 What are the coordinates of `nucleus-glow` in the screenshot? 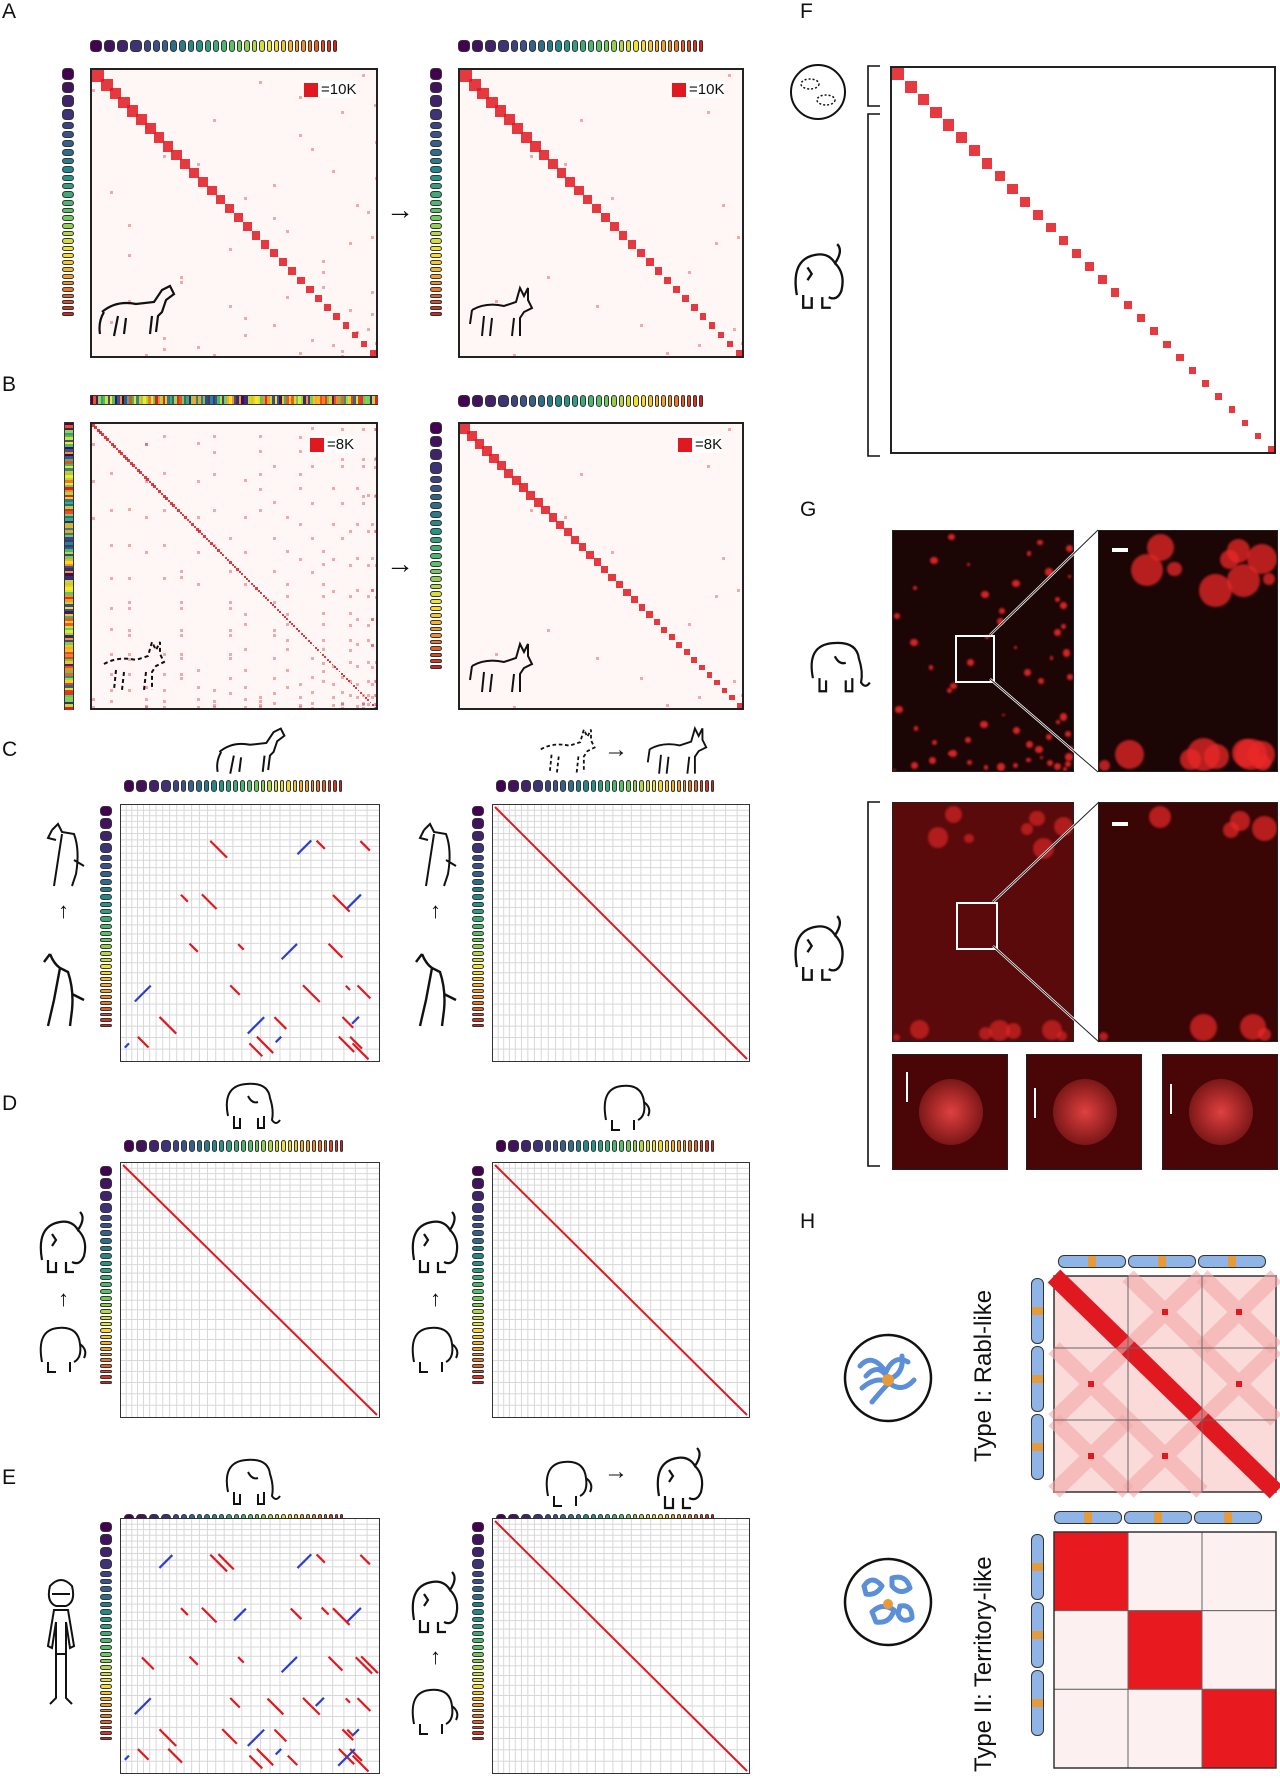 It's located at (1221, 1112).